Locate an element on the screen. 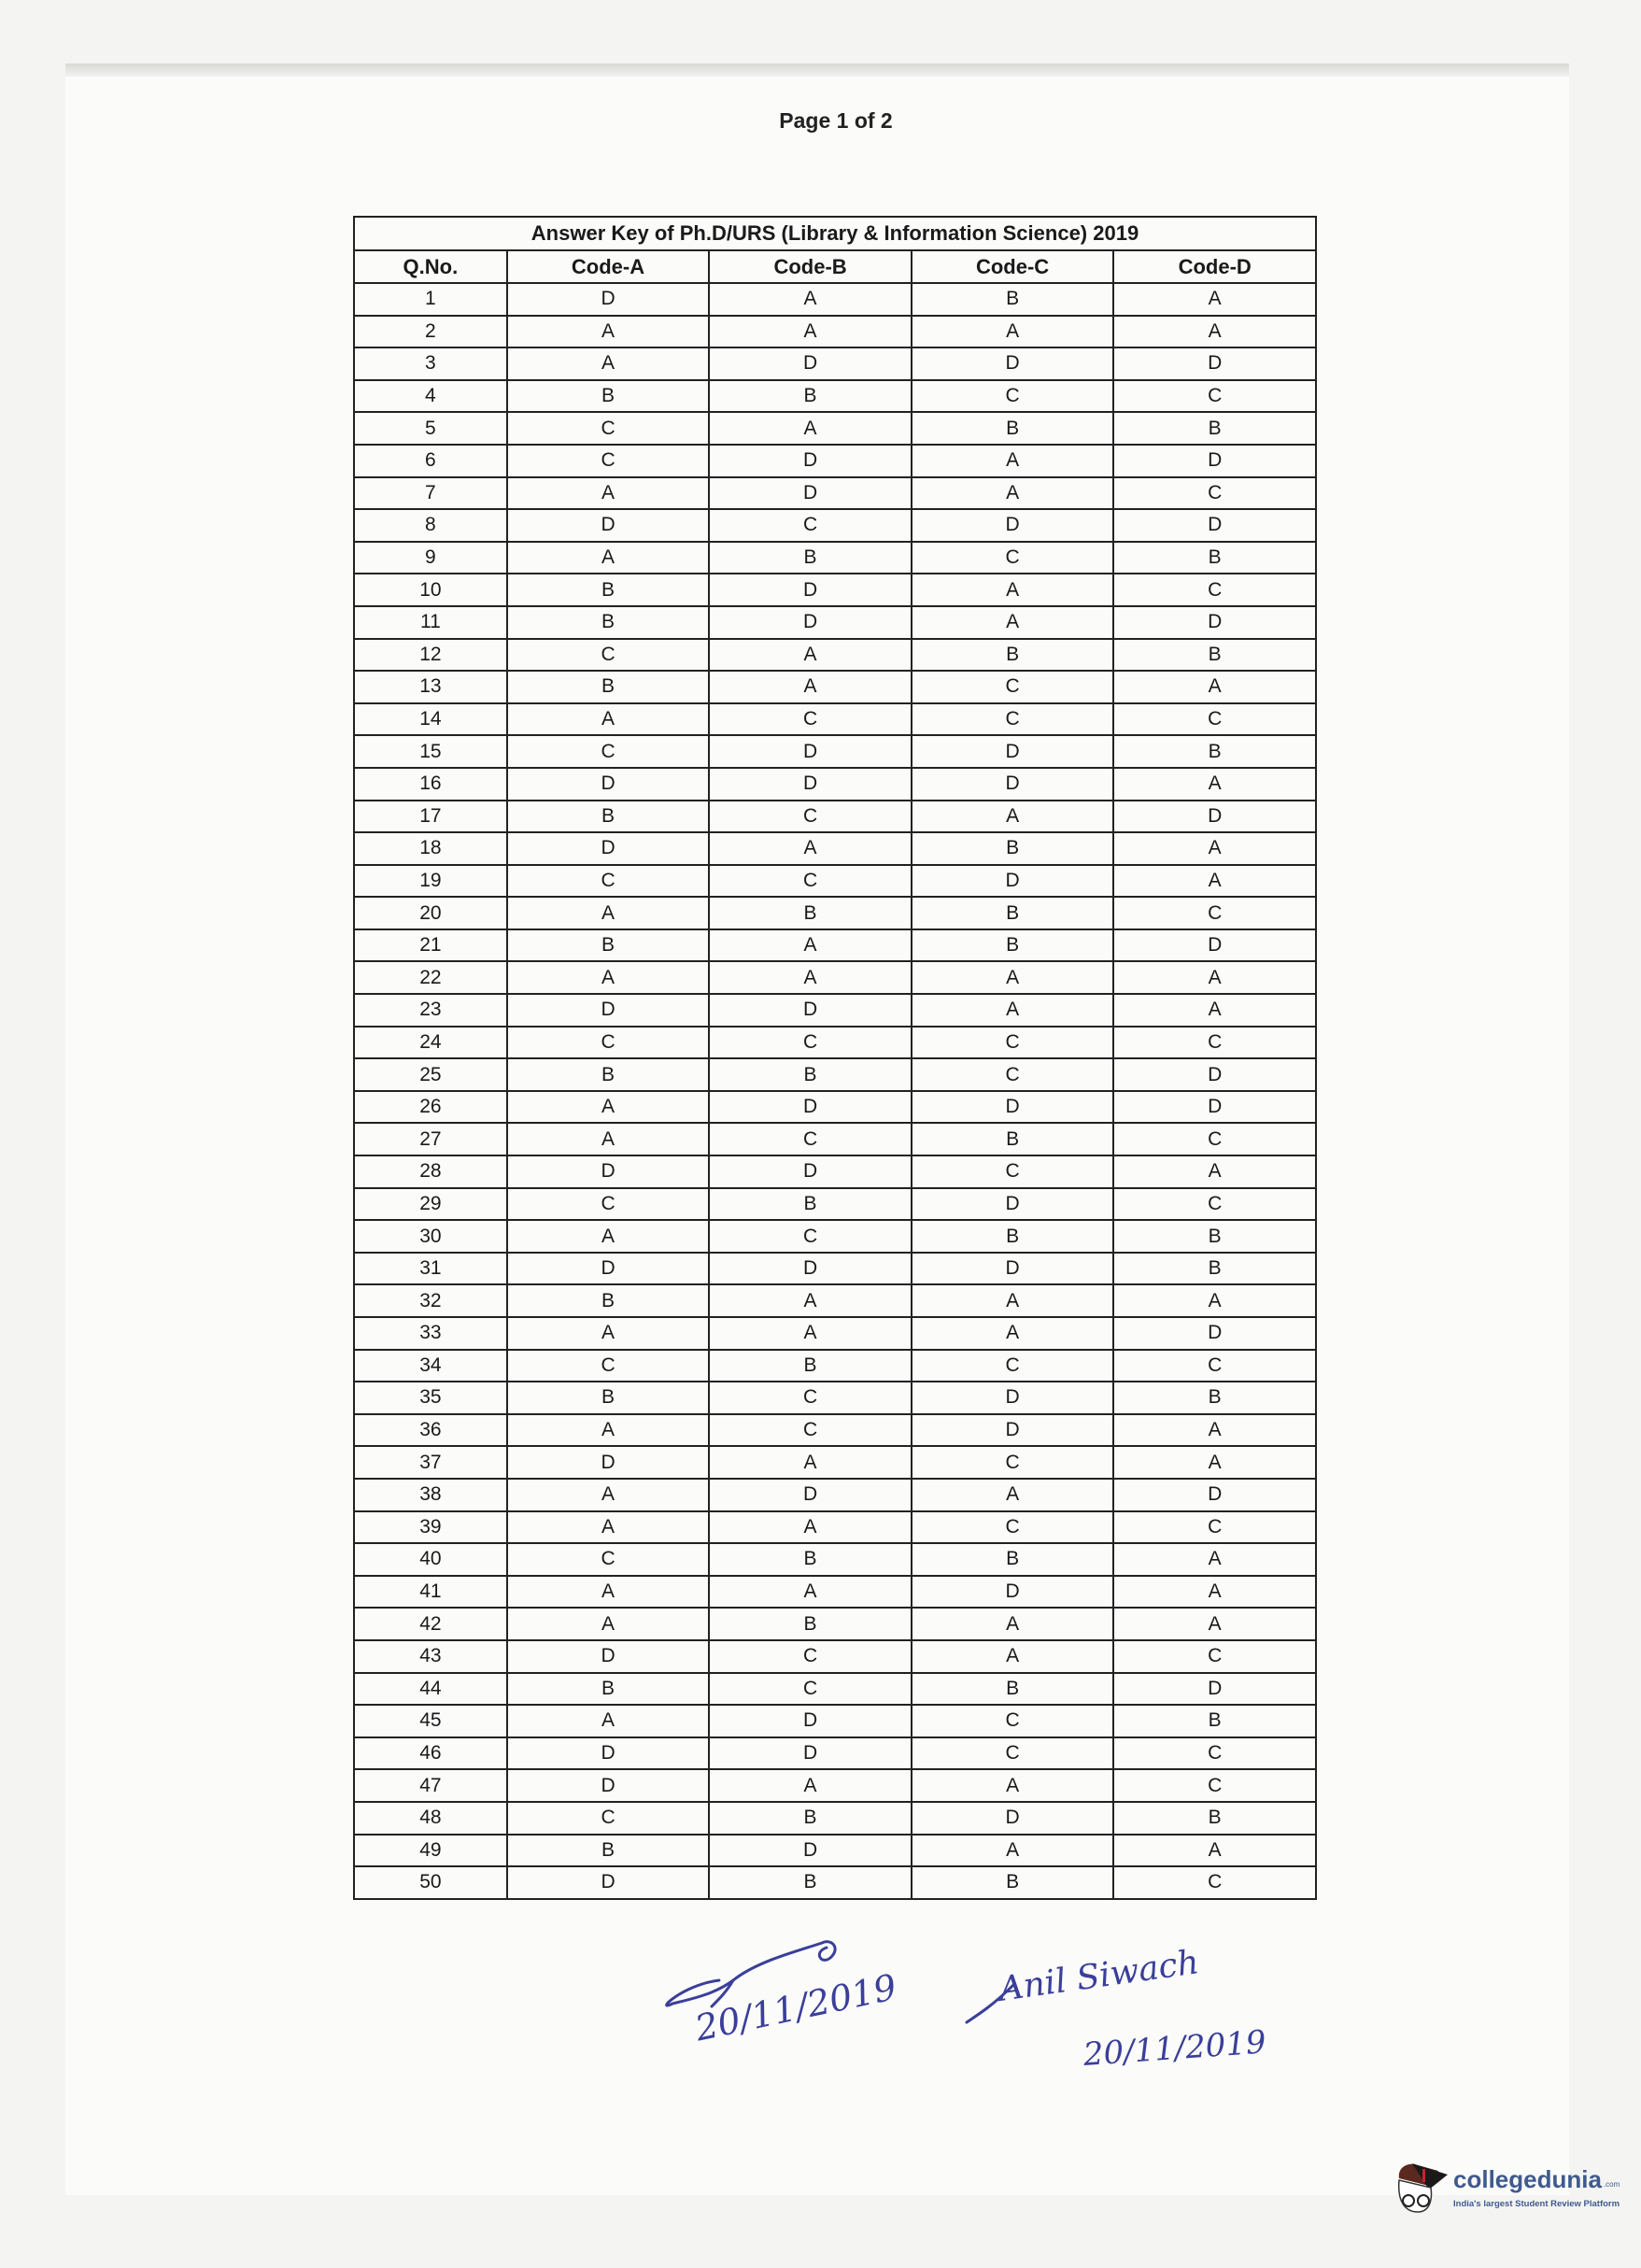 The image size is (1641, 2268). table-row: 35 B C D B is located at coordinates (835, 1398).